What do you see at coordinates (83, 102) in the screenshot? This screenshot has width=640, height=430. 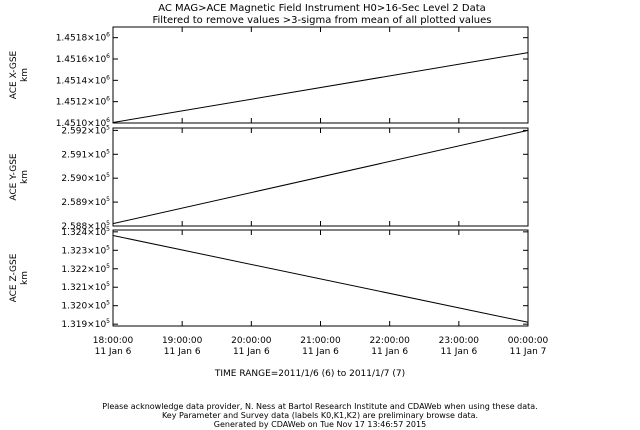 I see `y-tick-label: 1.4512×106` at bounding box center [83, 102].